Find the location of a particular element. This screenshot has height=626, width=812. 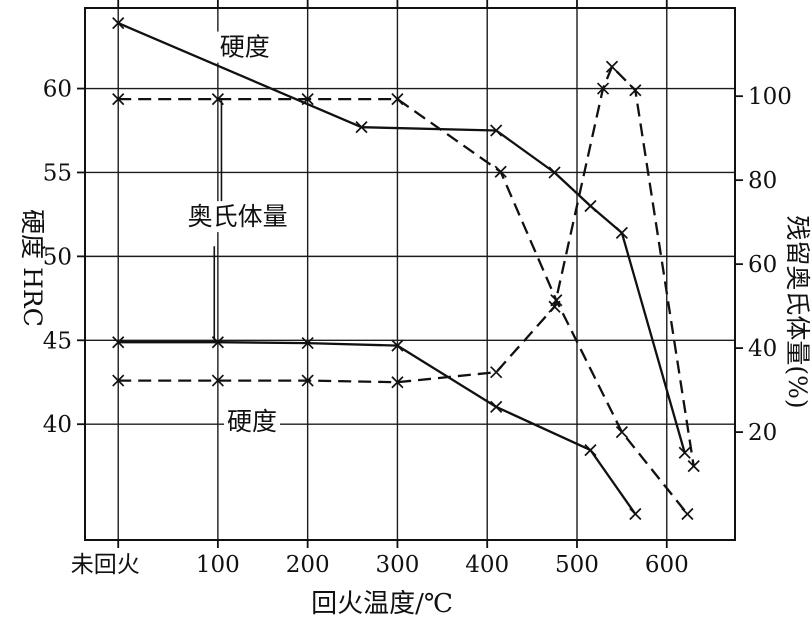

y-right-tick-label: 100 is located at coordinates (770, 97).